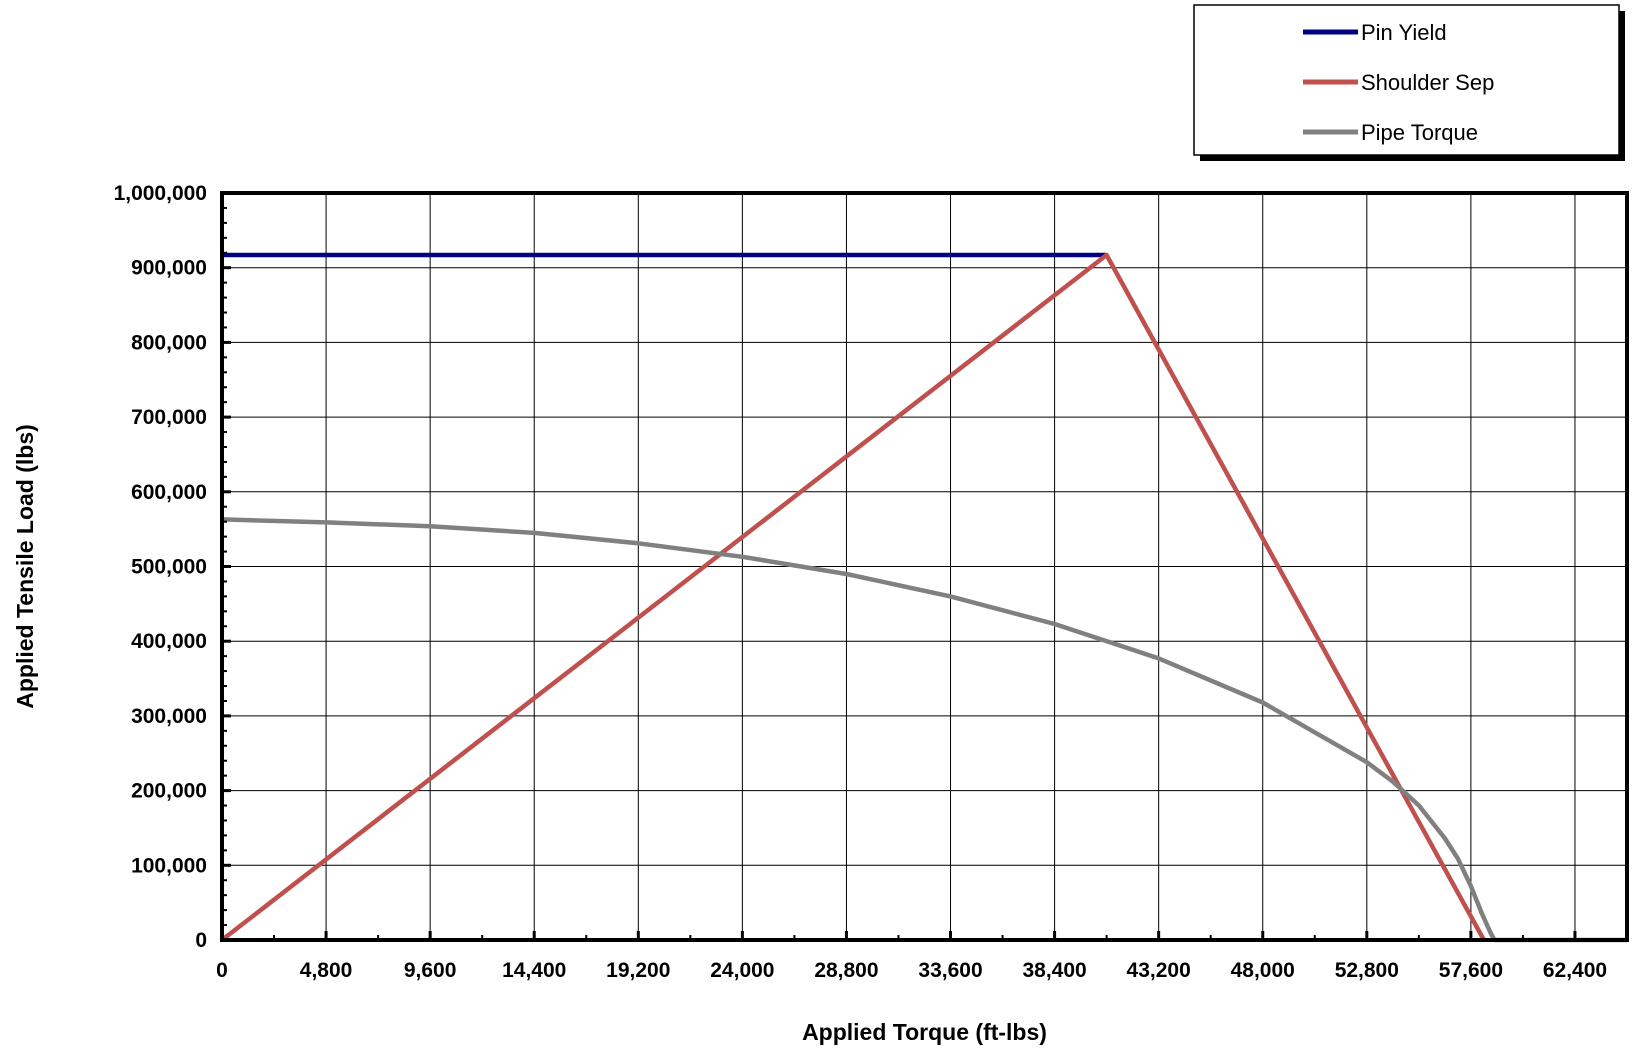 This screenshot has height=1051, width=1637. Describe the element at coordinates (169, 567) in the screenshot. I see `y-tick-label: 500,000` at that location.